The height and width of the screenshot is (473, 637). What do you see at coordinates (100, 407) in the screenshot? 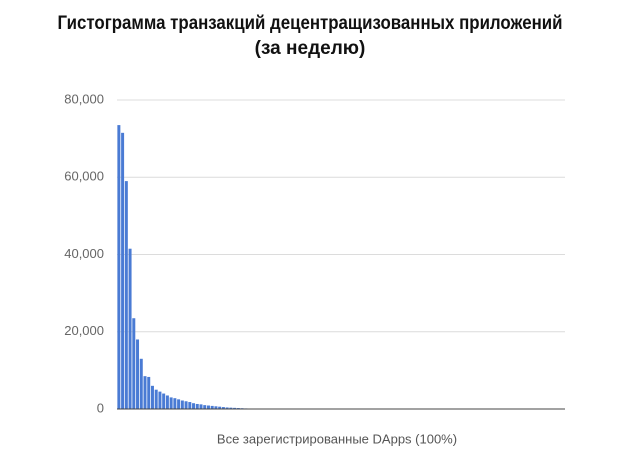
I see `y-tick-label: 0` at bounding box center [100, 407].